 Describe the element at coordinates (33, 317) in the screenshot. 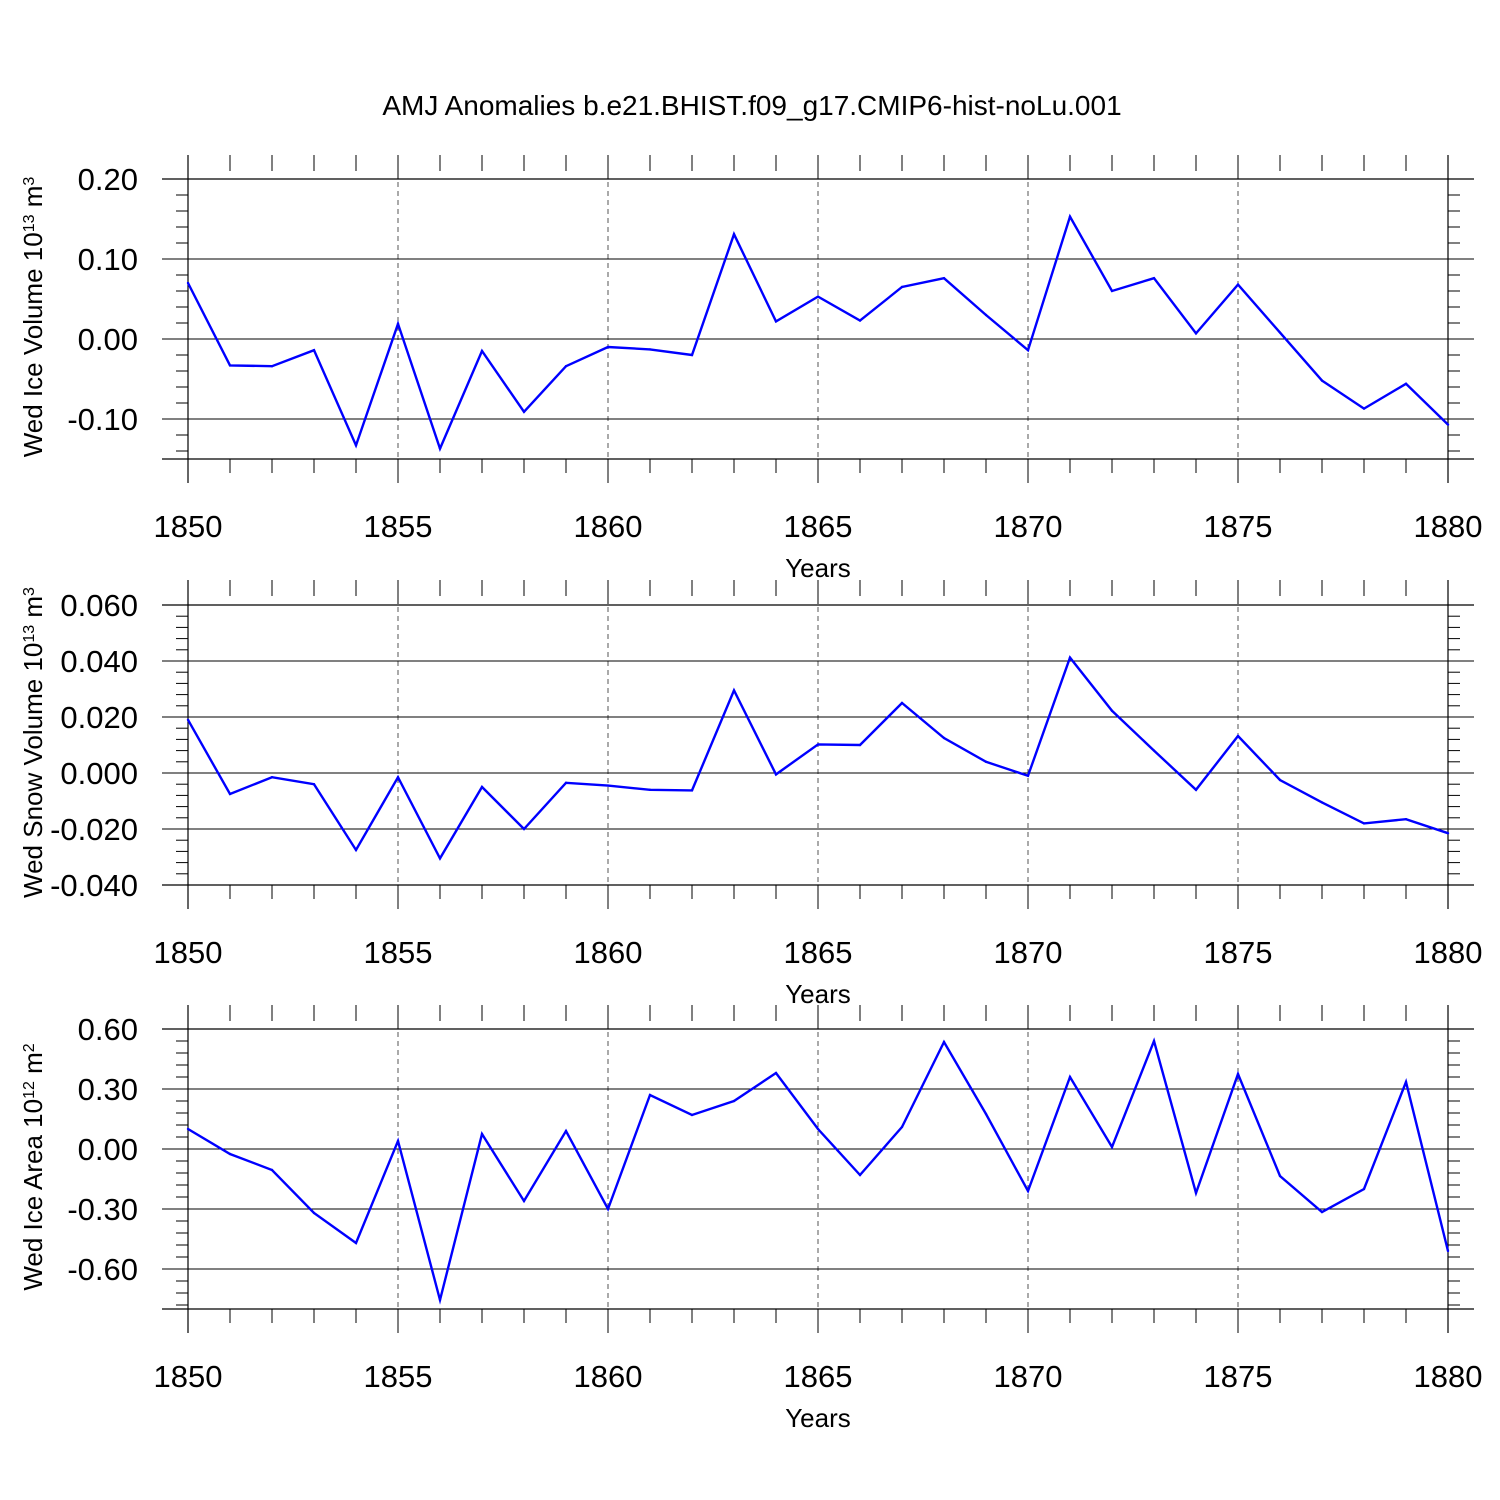

I see `y-axis-title: Wed Ice Volume 1013 m3` at that location.